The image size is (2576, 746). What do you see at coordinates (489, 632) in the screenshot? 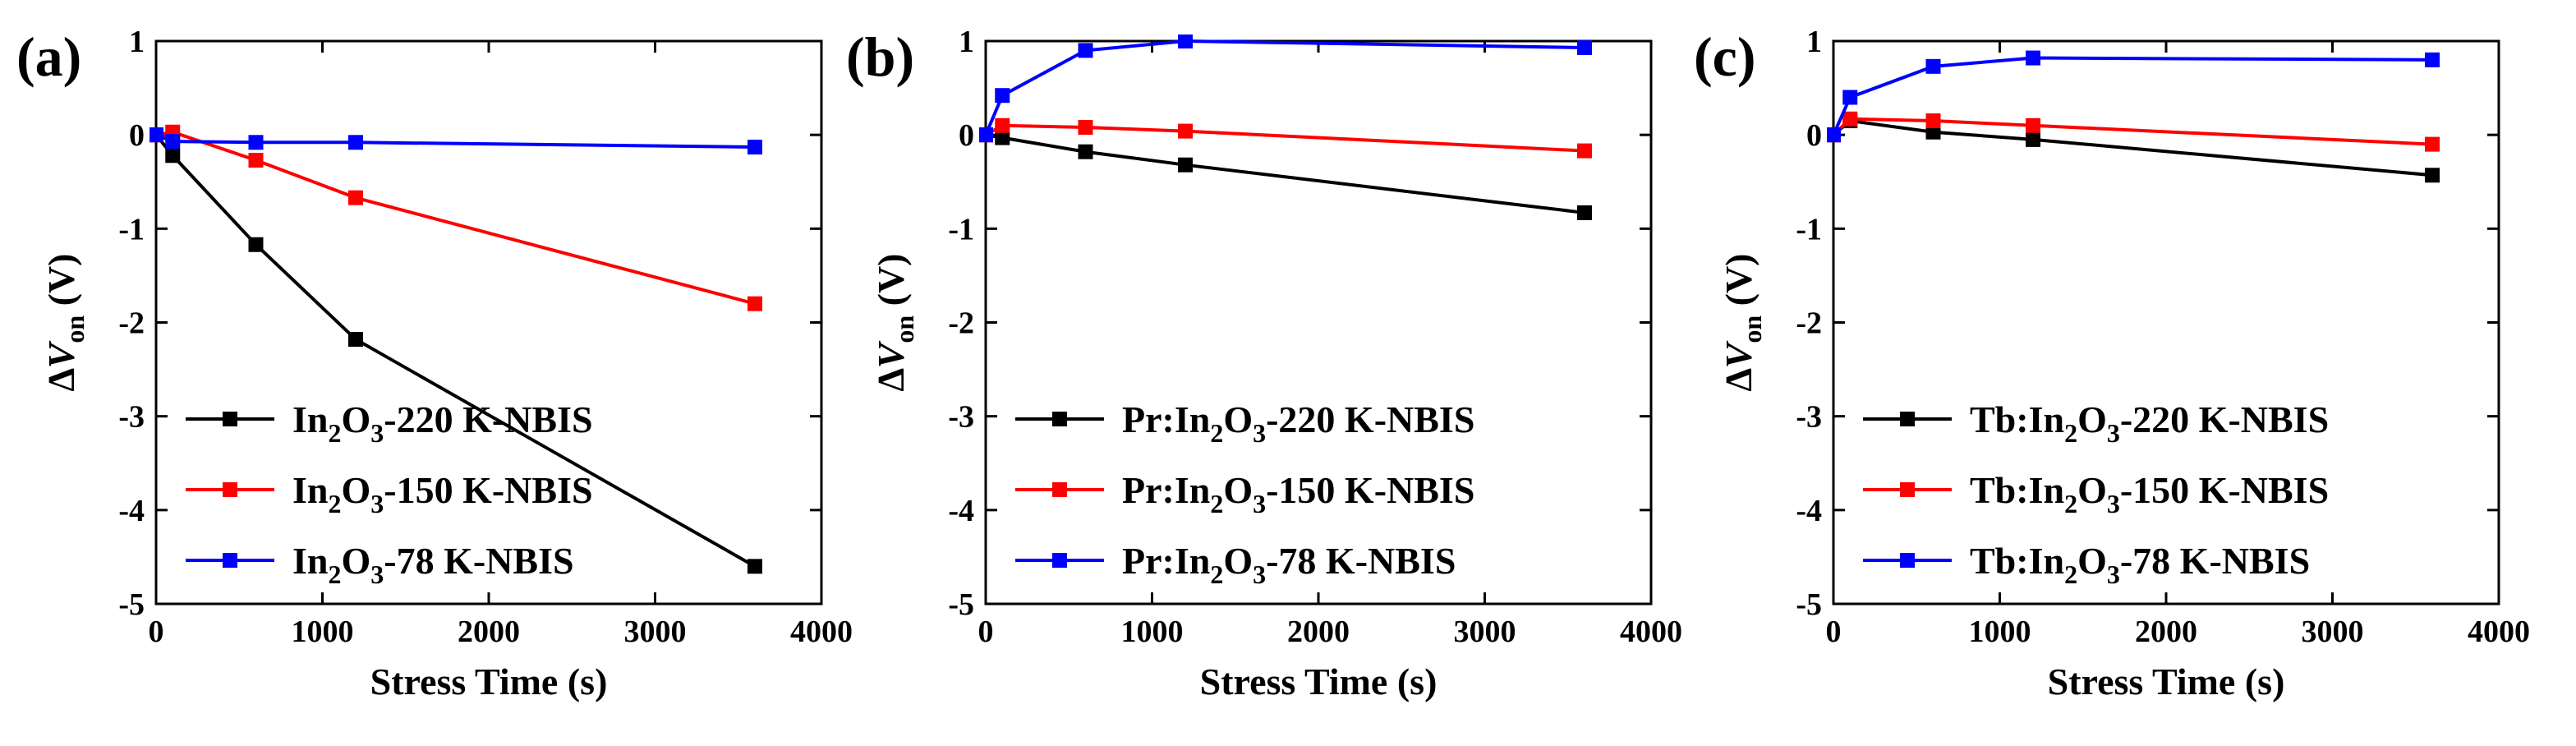
I see `x-tick-label: 2000` at bounding box center [489, 632].